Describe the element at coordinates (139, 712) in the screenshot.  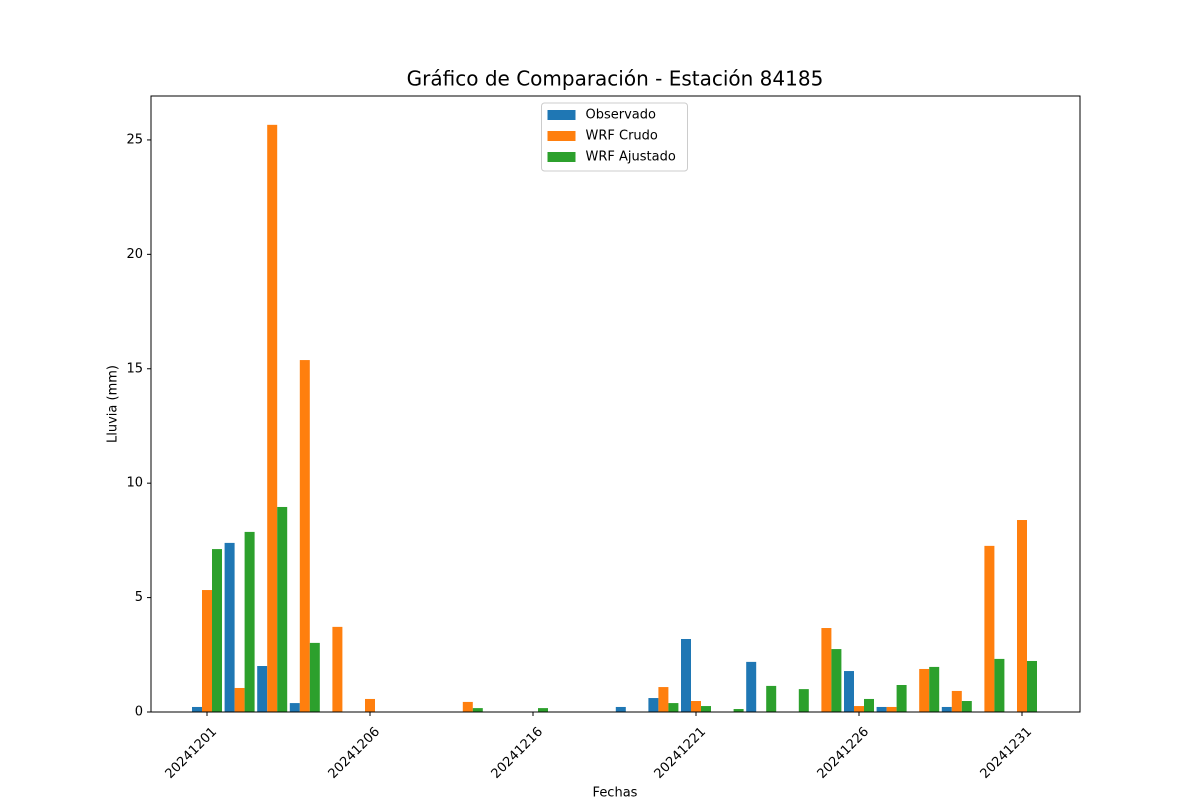
I see `y-tick-label: 0` at that location.